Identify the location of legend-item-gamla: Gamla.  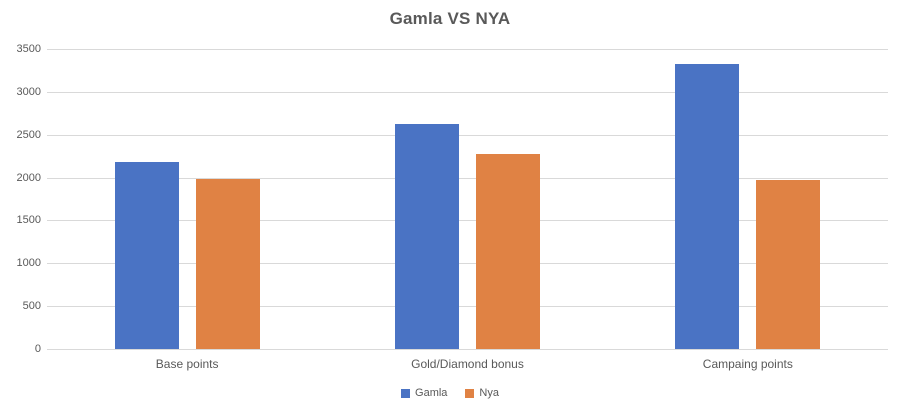
(424, 393).